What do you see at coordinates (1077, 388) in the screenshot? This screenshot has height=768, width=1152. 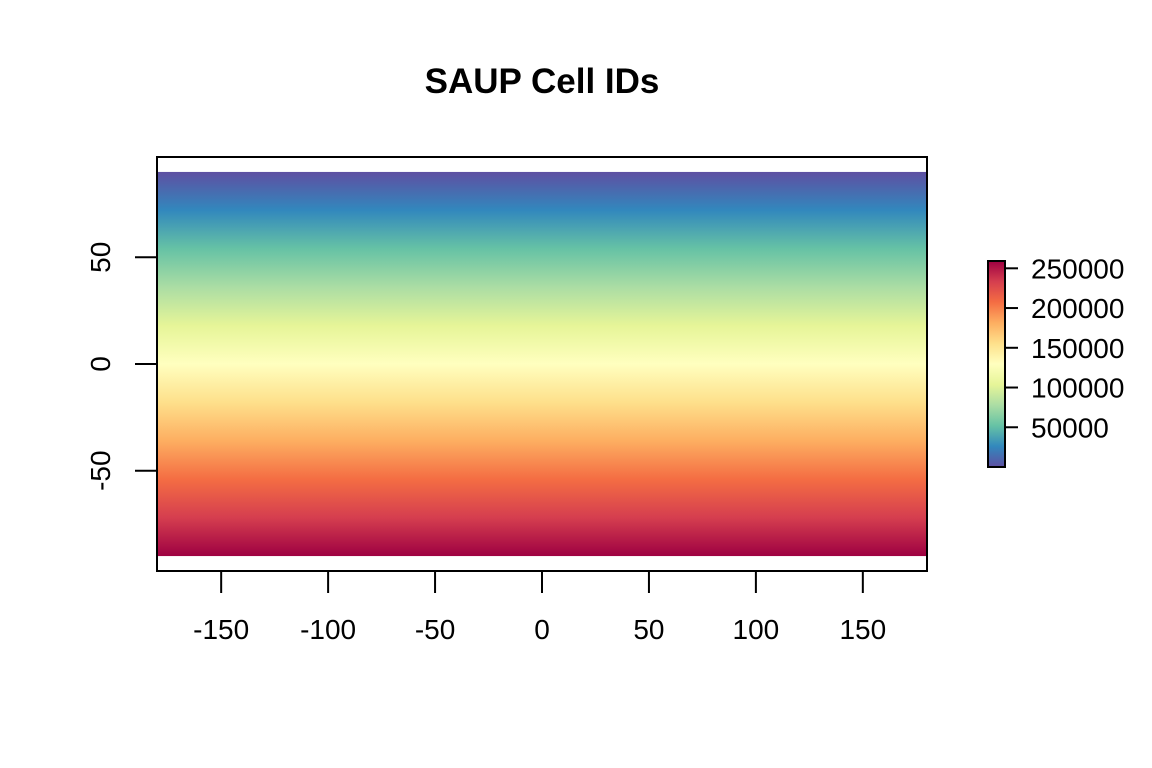 I see `legend-tick-label: 100000` at bounding box center [1077, 388].